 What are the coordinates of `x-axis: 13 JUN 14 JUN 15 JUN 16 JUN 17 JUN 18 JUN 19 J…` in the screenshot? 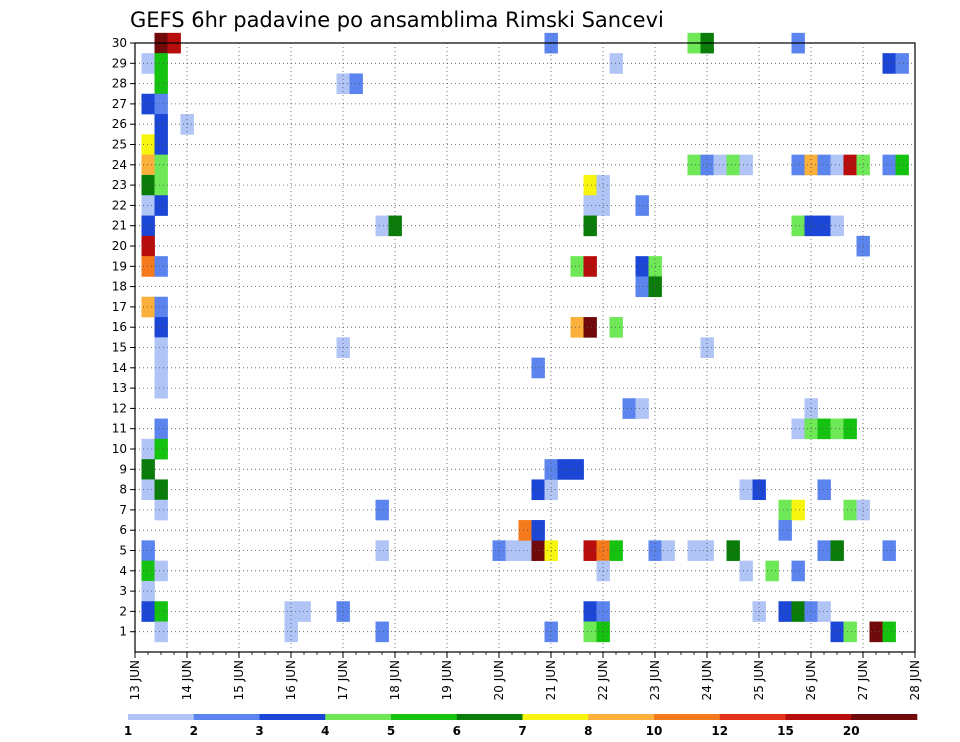 It's located at (525, 676).